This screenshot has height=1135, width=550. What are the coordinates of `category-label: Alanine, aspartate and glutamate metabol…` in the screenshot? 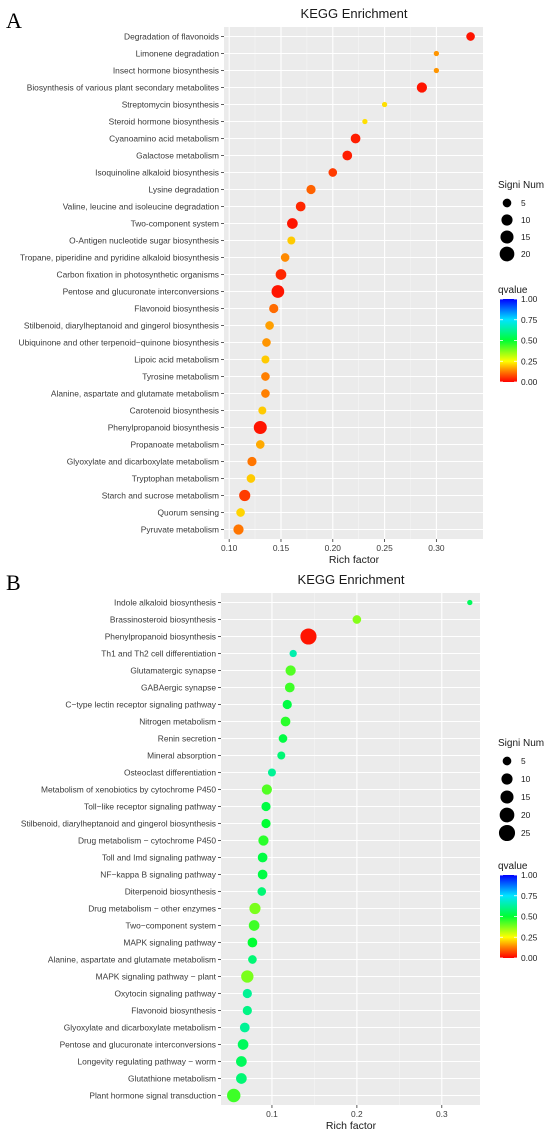 It's located at (135, 394).